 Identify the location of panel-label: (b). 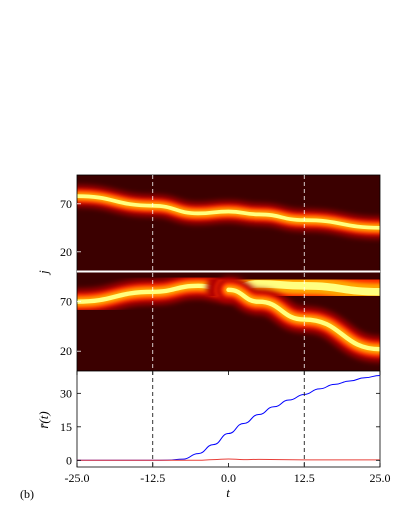
(27, 494).